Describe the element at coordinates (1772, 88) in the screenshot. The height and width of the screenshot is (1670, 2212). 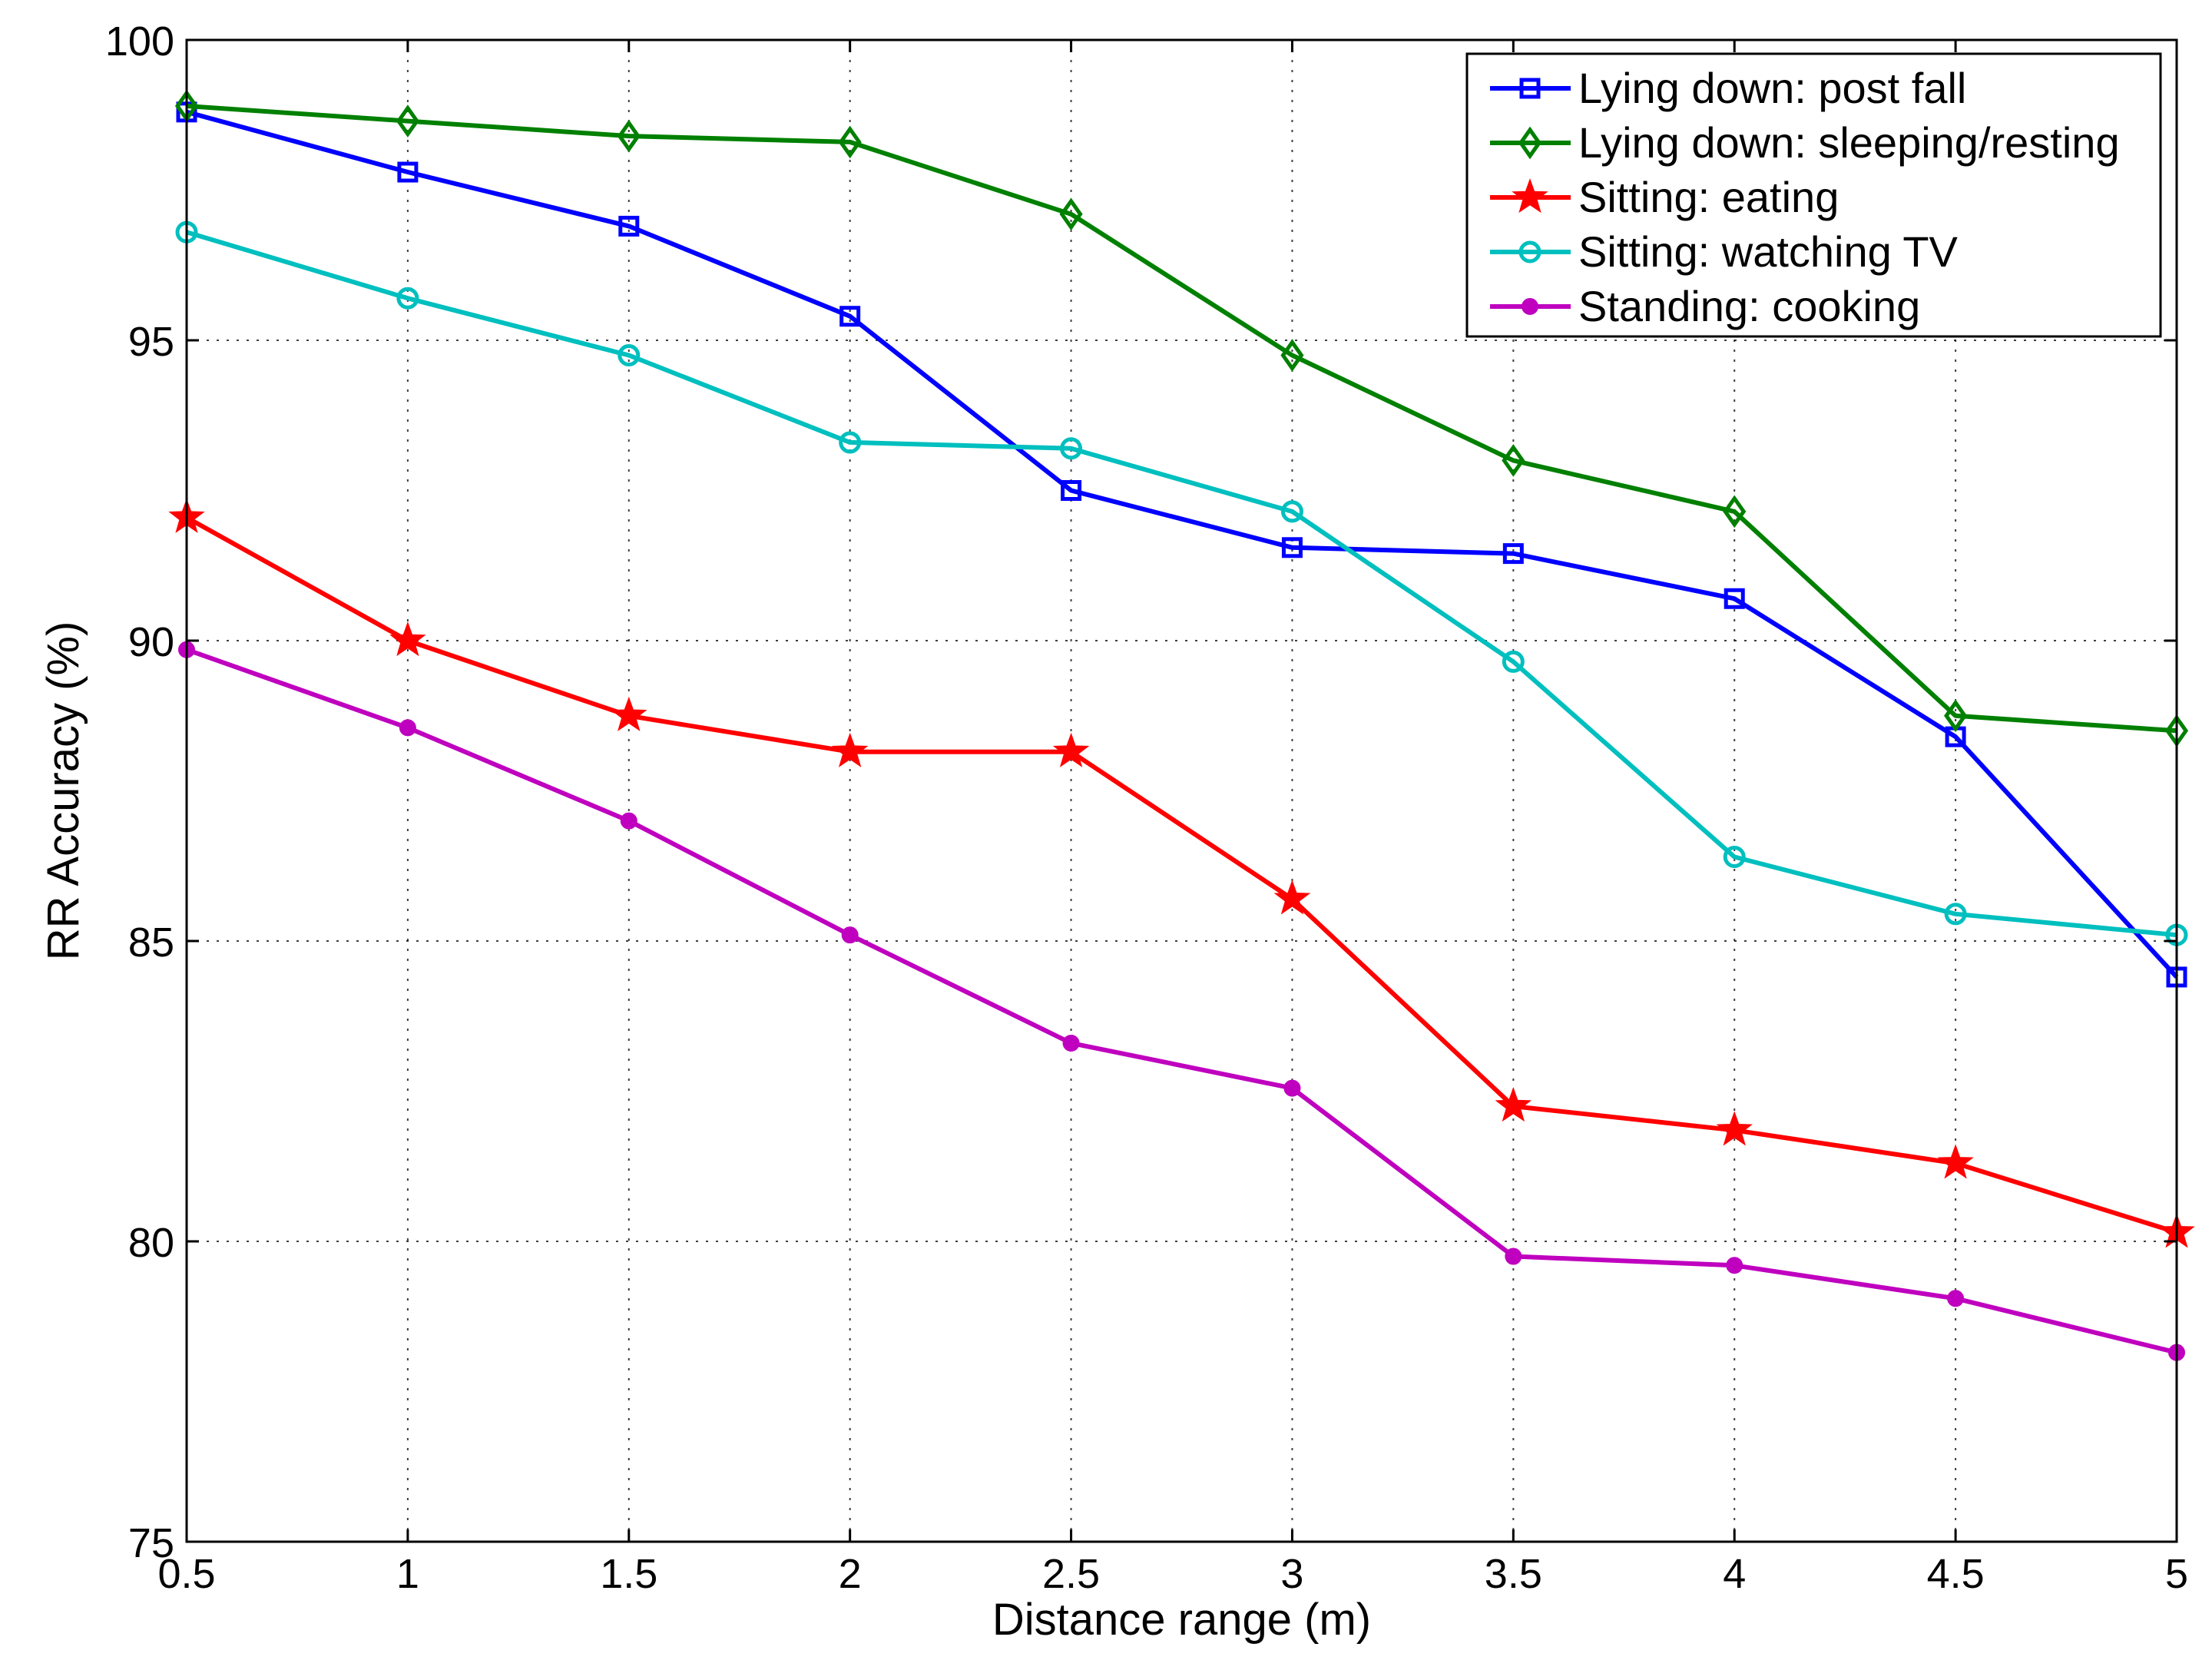
I see `legend-label: Lying down: post fall` at that location.